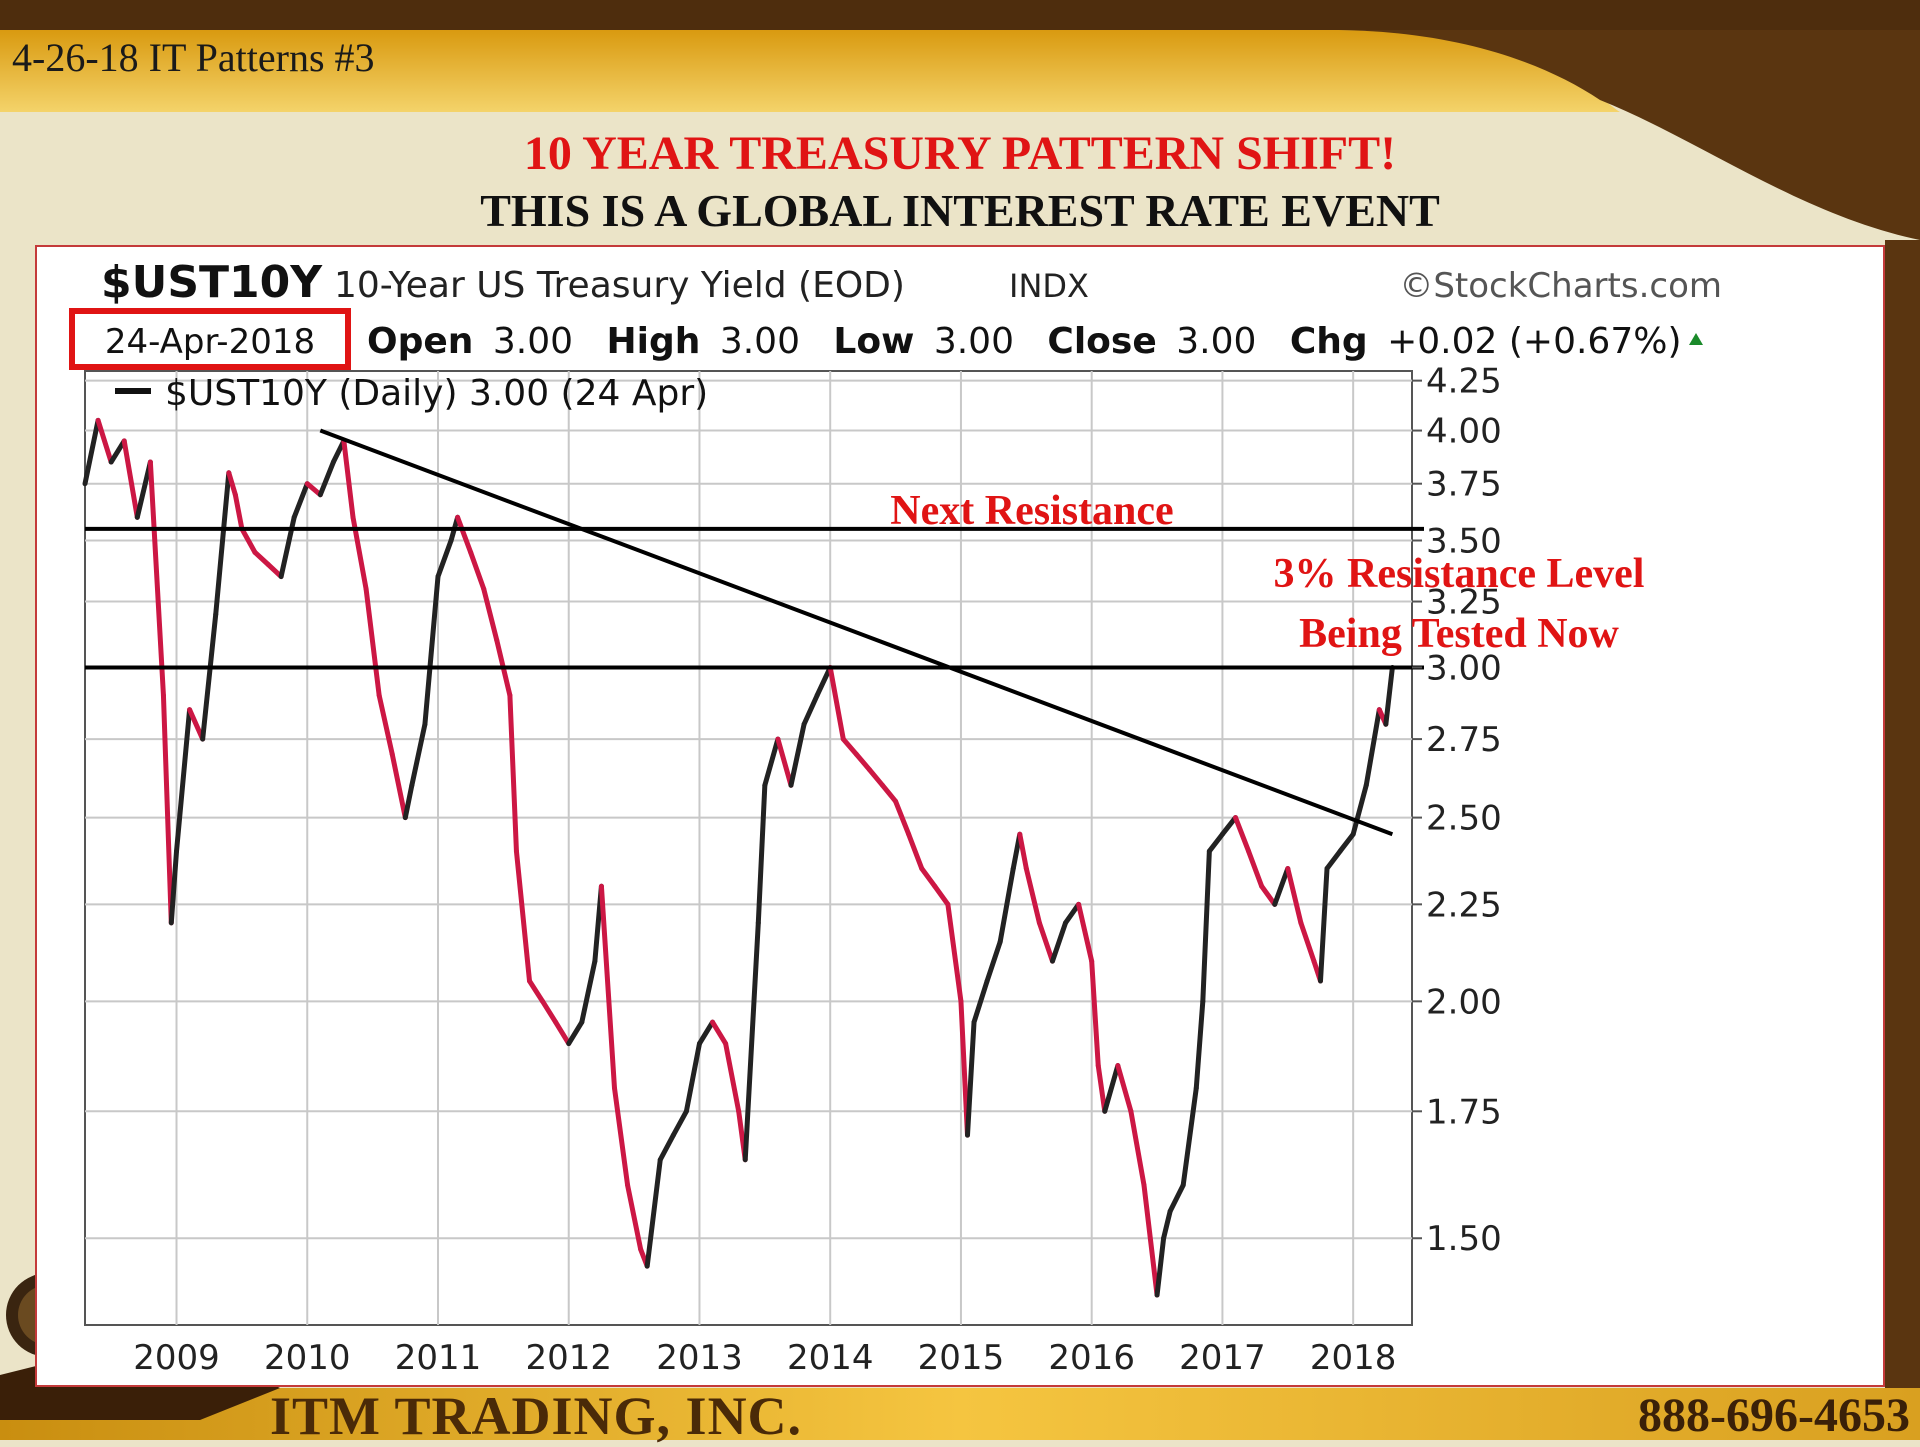 This screenshot has width=1920, height=1447. I want to click on open-value: 3.00, so click(533, 341).